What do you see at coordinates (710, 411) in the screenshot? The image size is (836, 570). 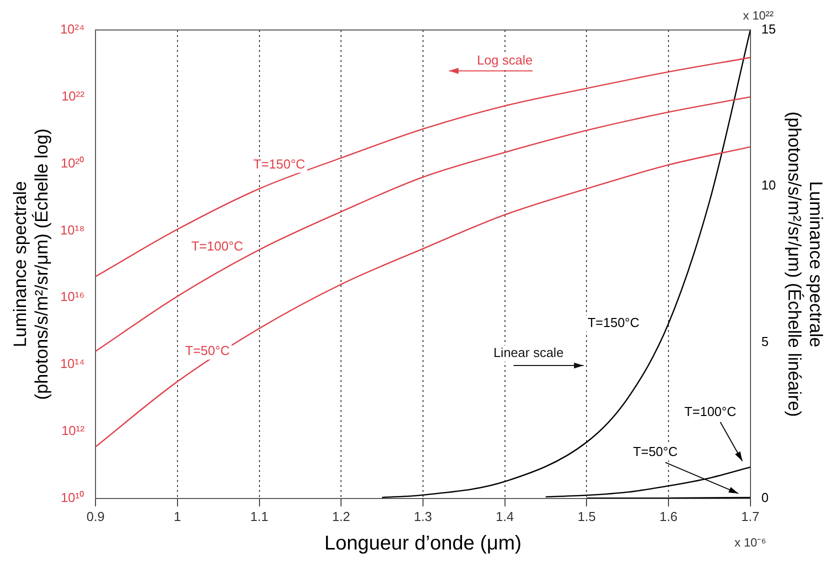 I see `text: T=100°C` at bounding box center [710, 411].